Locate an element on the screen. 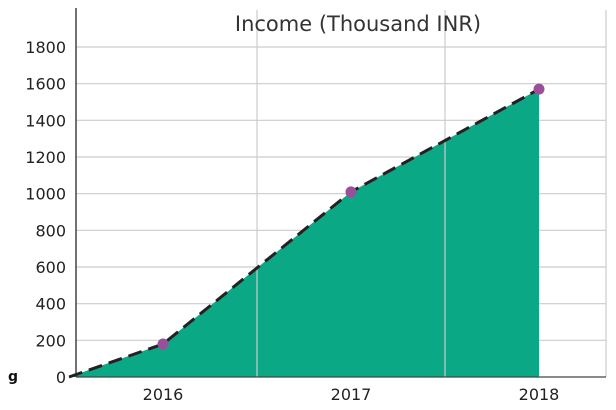 The width and height of the screenshot is (616, 410). stray-text: g is located at coordinates (13, 377).